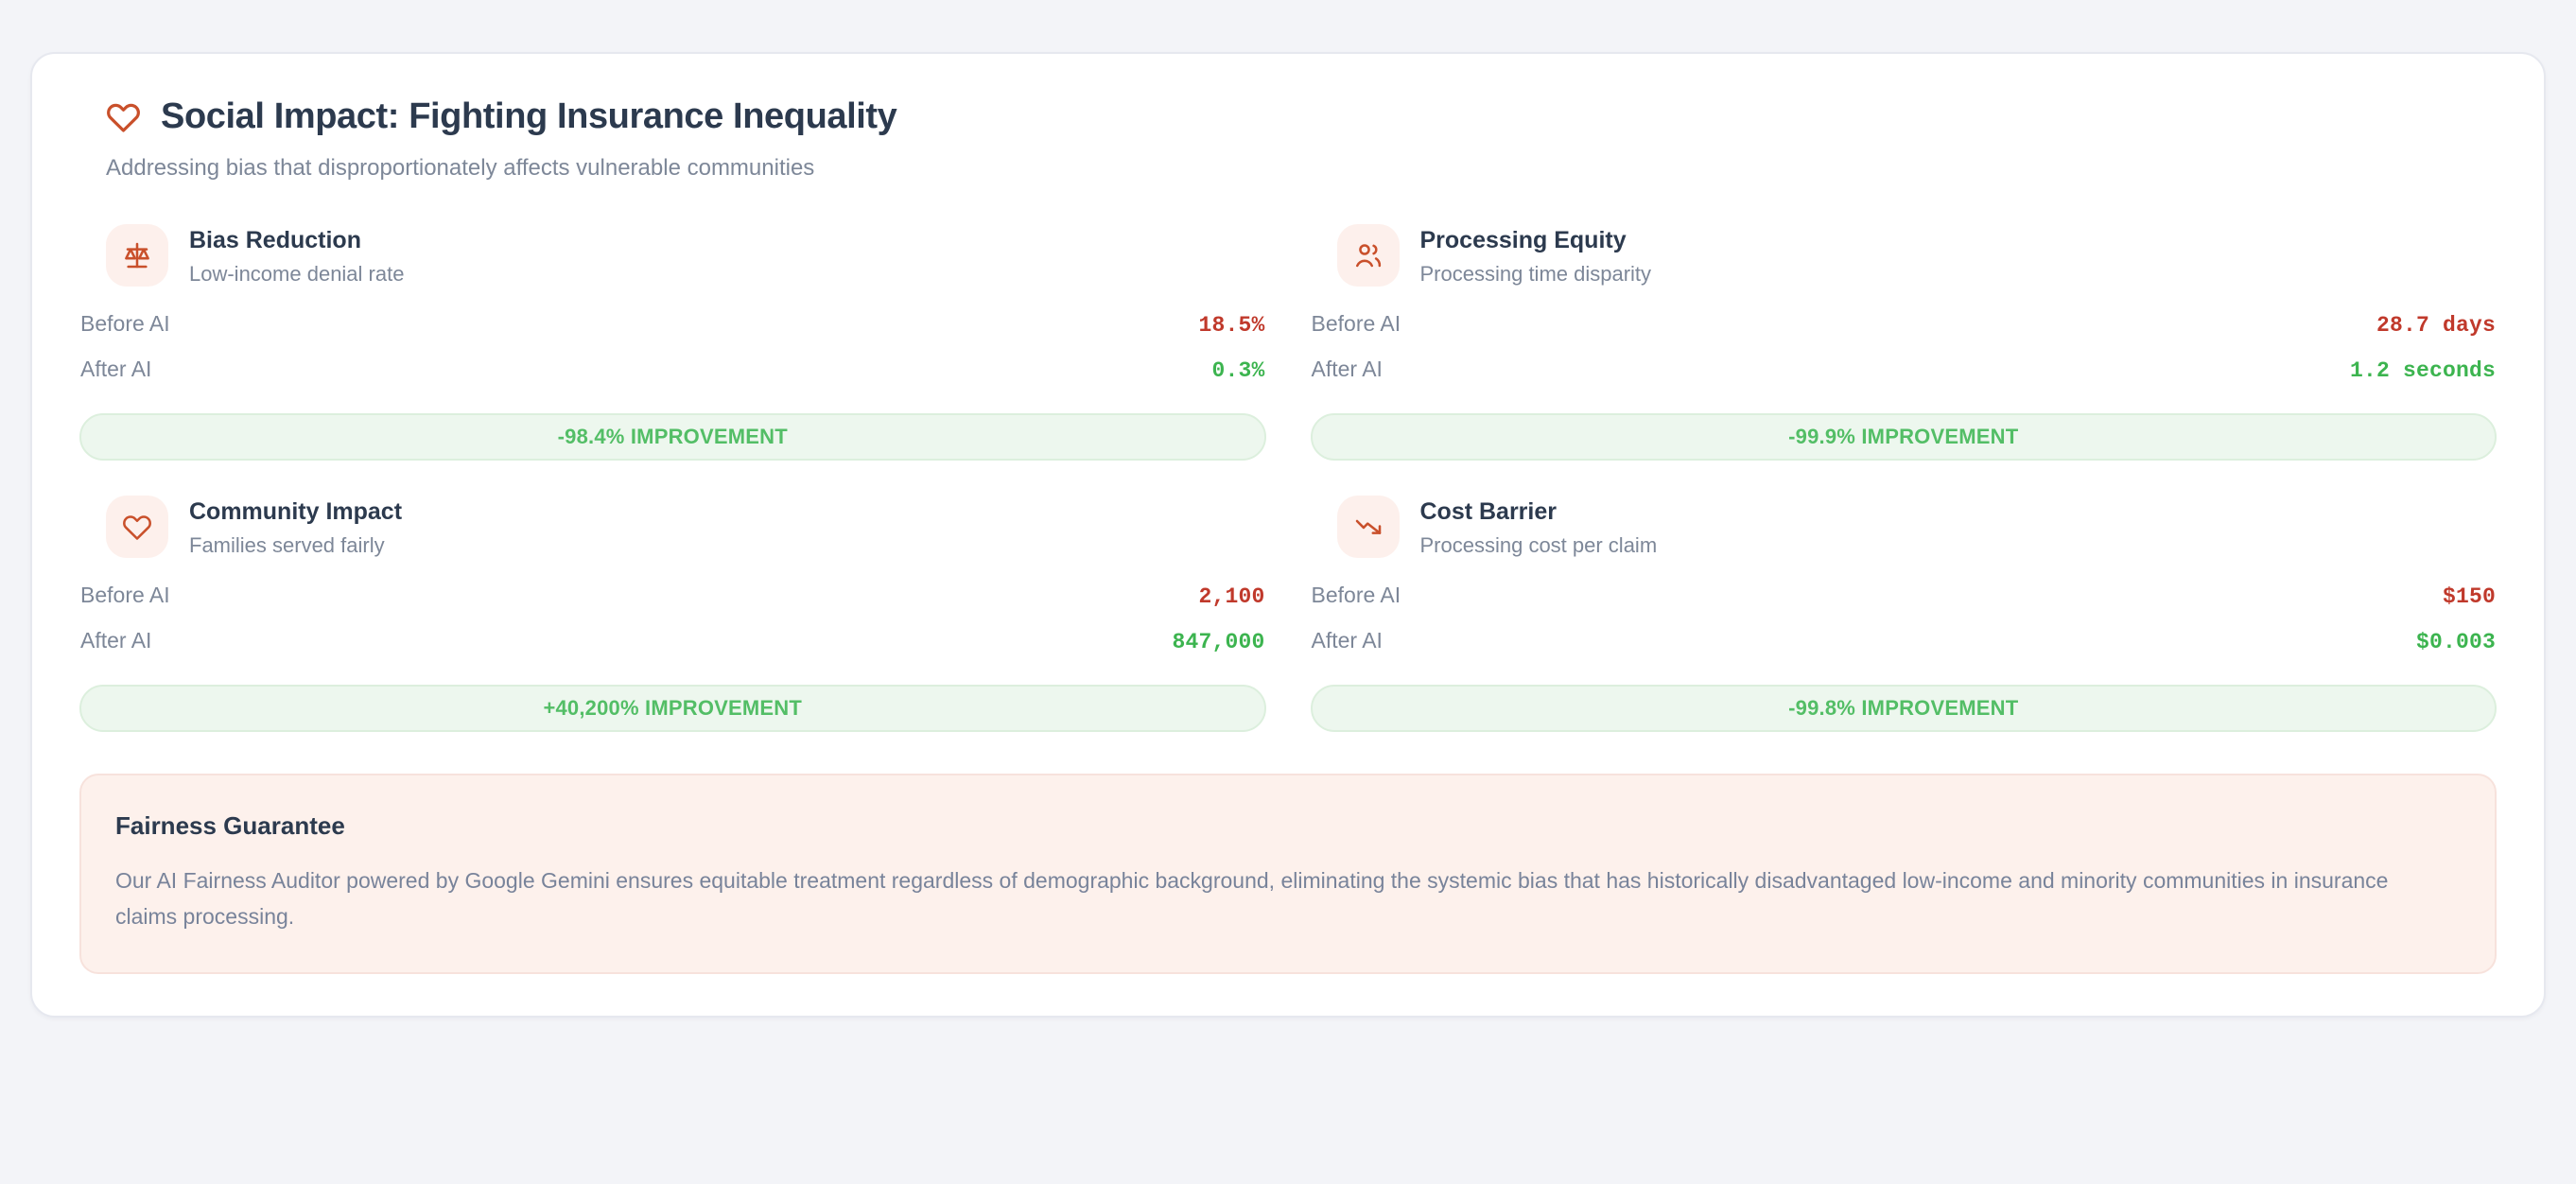 The height and width of the screenshot is (1184, 2576). What do you see at coordinates (672, 334) in the screenshot?
I see `metric-row-before: Before AI 18.5%` at bounding box center [672, 334].